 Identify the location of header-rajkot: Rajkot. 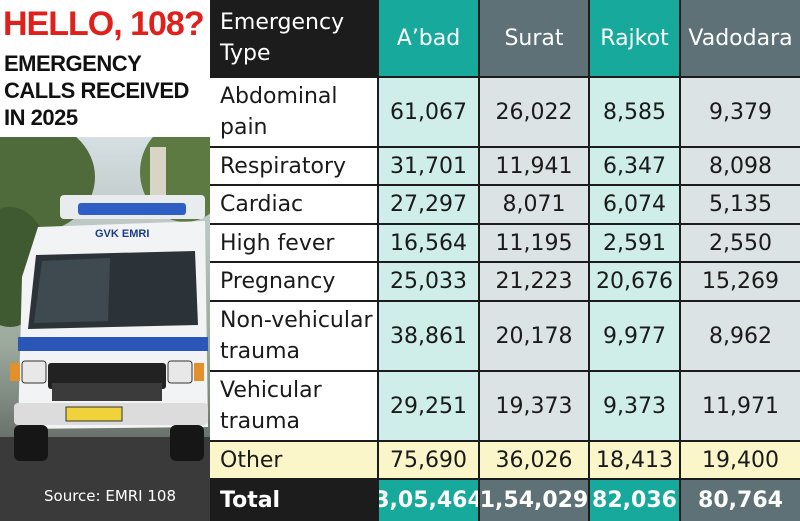
(634, 38).